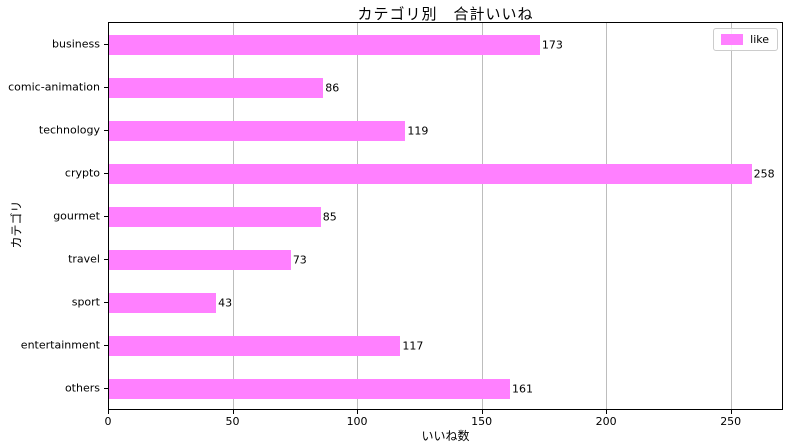 This screenshot has width=788, height=444. Describe the element at coordinates (108, 421) in the screenshot. I see `xtick-label-0: 0` at that location.